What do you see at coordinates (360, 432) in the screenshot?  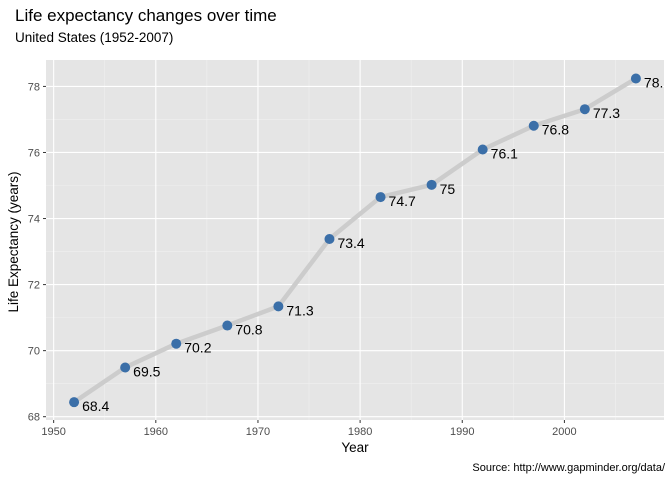 I see `x-tick-label: 1980` at bounding box center [360, 432].